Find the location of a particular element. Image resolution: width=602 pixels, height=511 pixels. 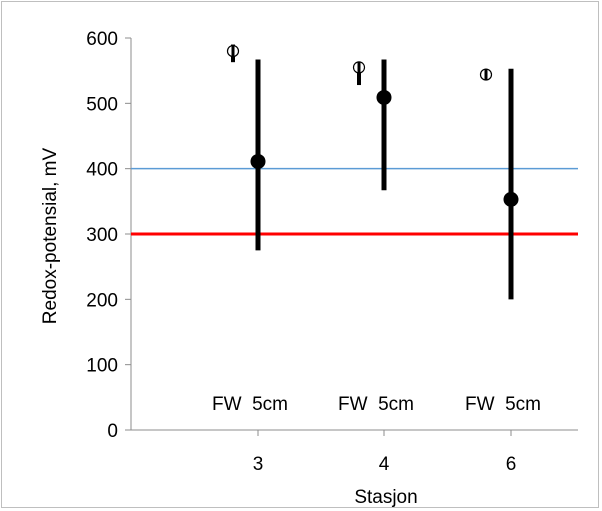

reference-lines is located at coordinates (354, 201).